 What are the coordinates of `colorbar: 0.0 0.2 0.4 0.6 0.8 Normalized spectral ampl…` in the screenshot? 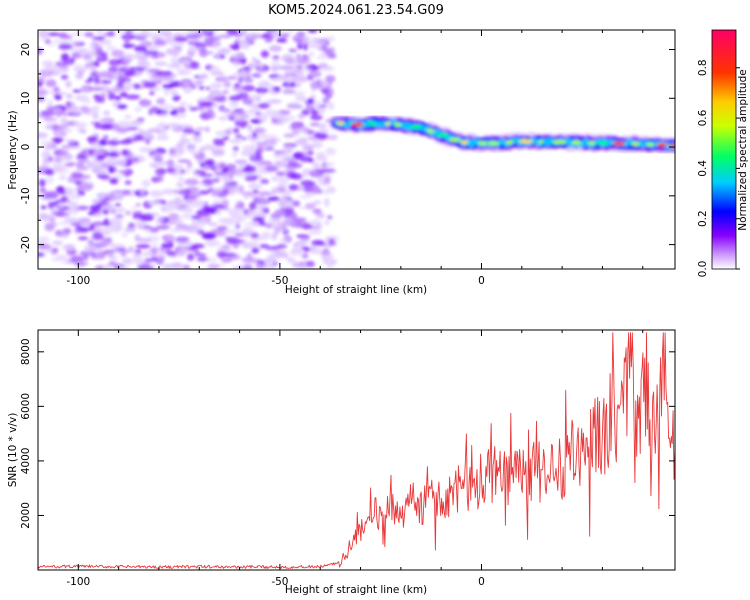 It's located at (723, 153).